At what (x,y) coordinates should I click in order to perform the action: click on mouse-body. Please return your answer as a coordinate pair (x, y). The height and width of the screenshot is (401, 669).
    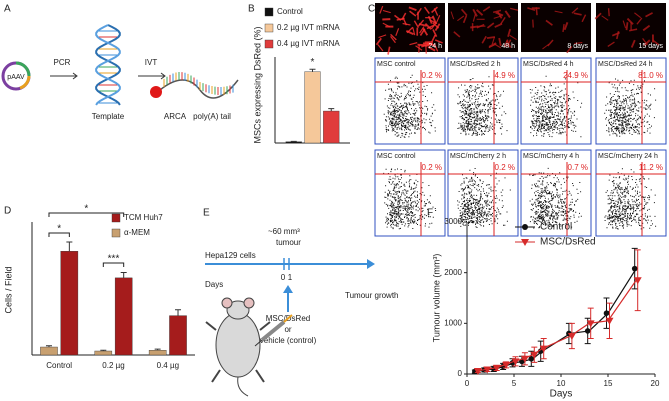
    Looking at the image, I should click on (238, 345).